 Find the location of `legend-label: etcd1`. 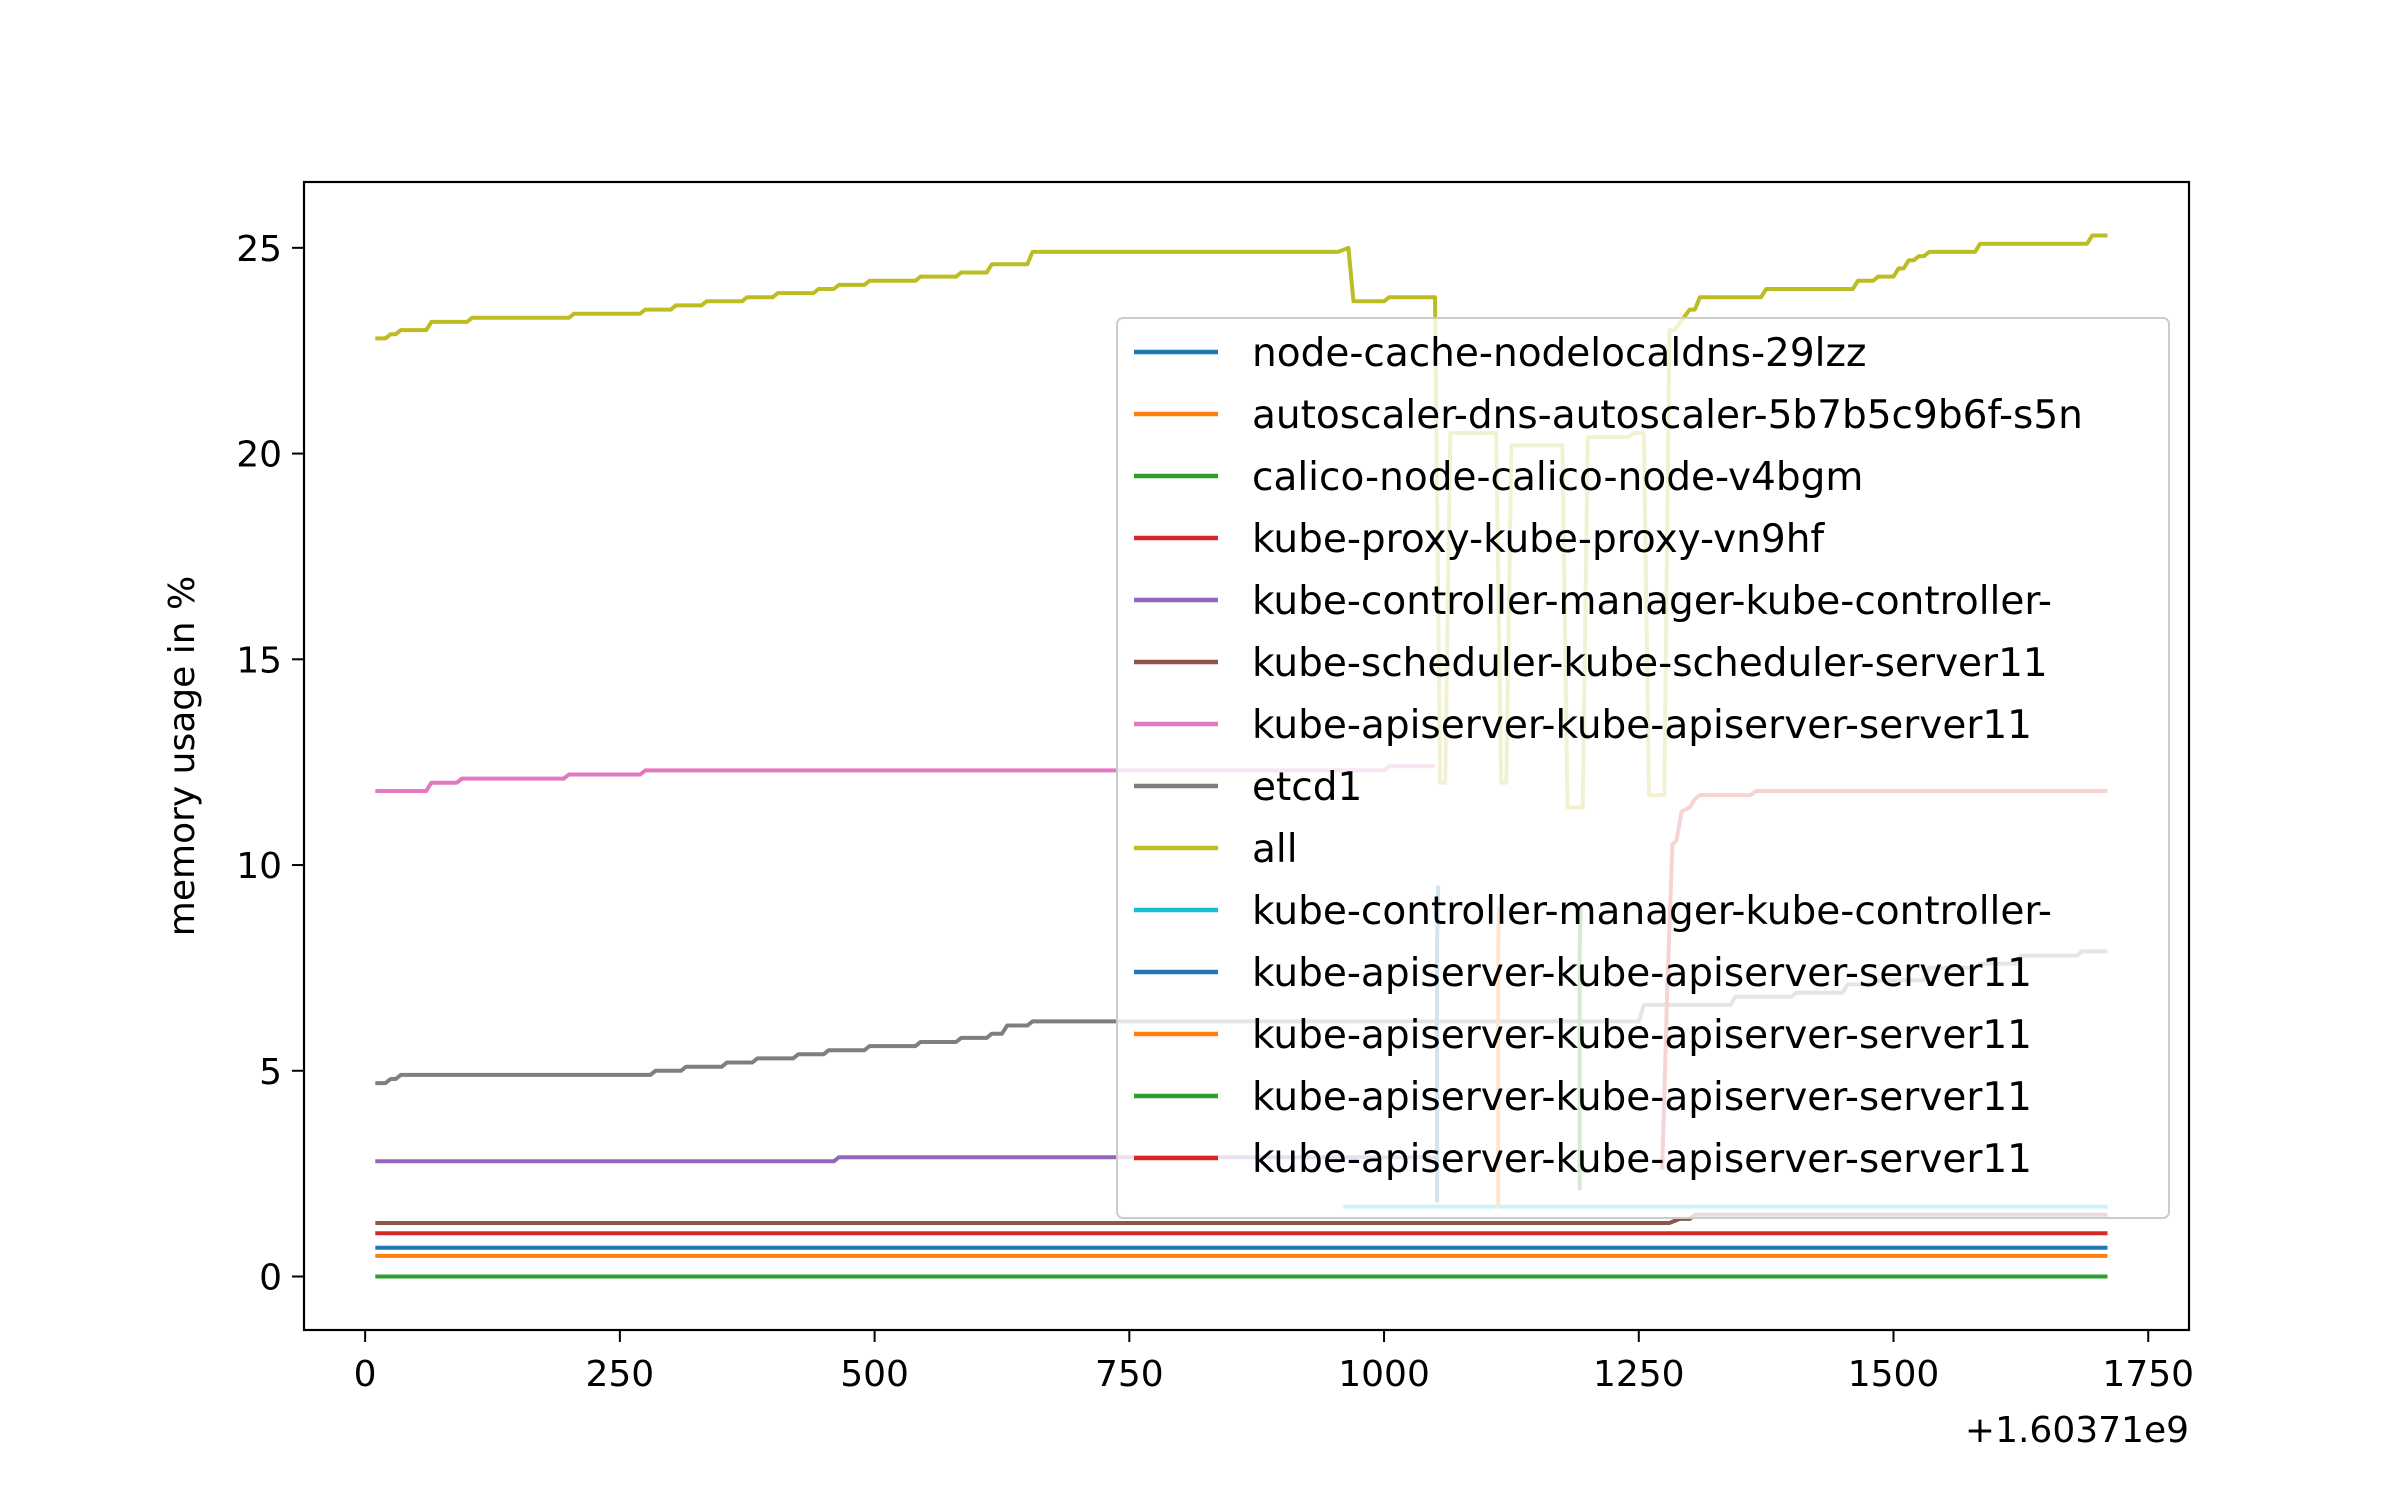

legend-label: etcd1 is located at coordinates (1307, 787).